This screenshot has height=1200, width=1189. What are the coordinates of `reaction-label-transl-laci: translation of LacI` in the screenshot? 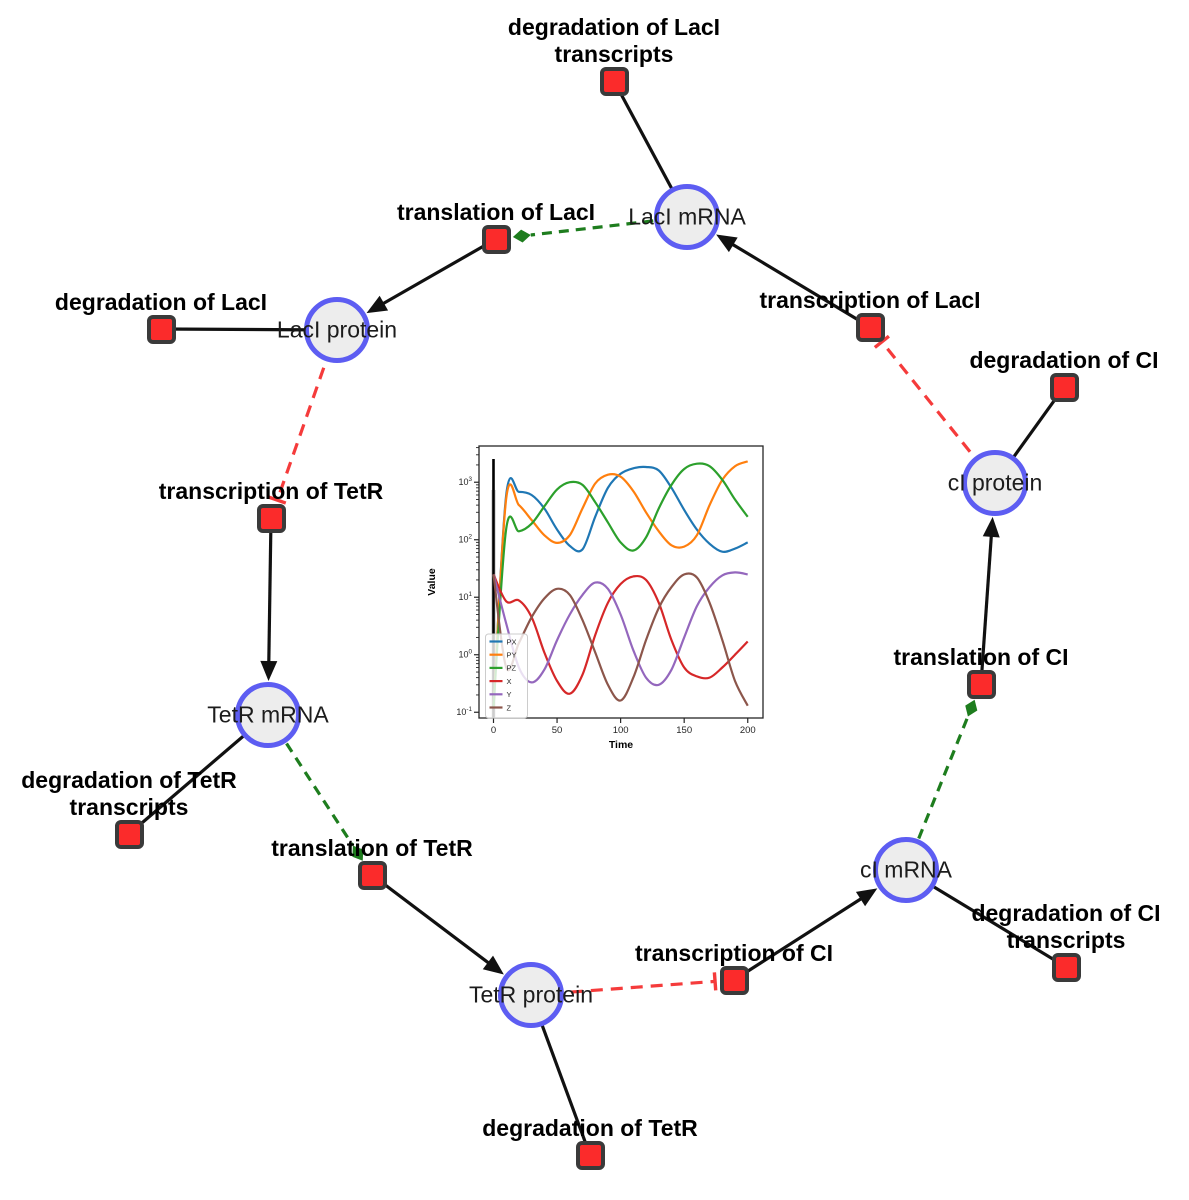 It's located at (496, 212).